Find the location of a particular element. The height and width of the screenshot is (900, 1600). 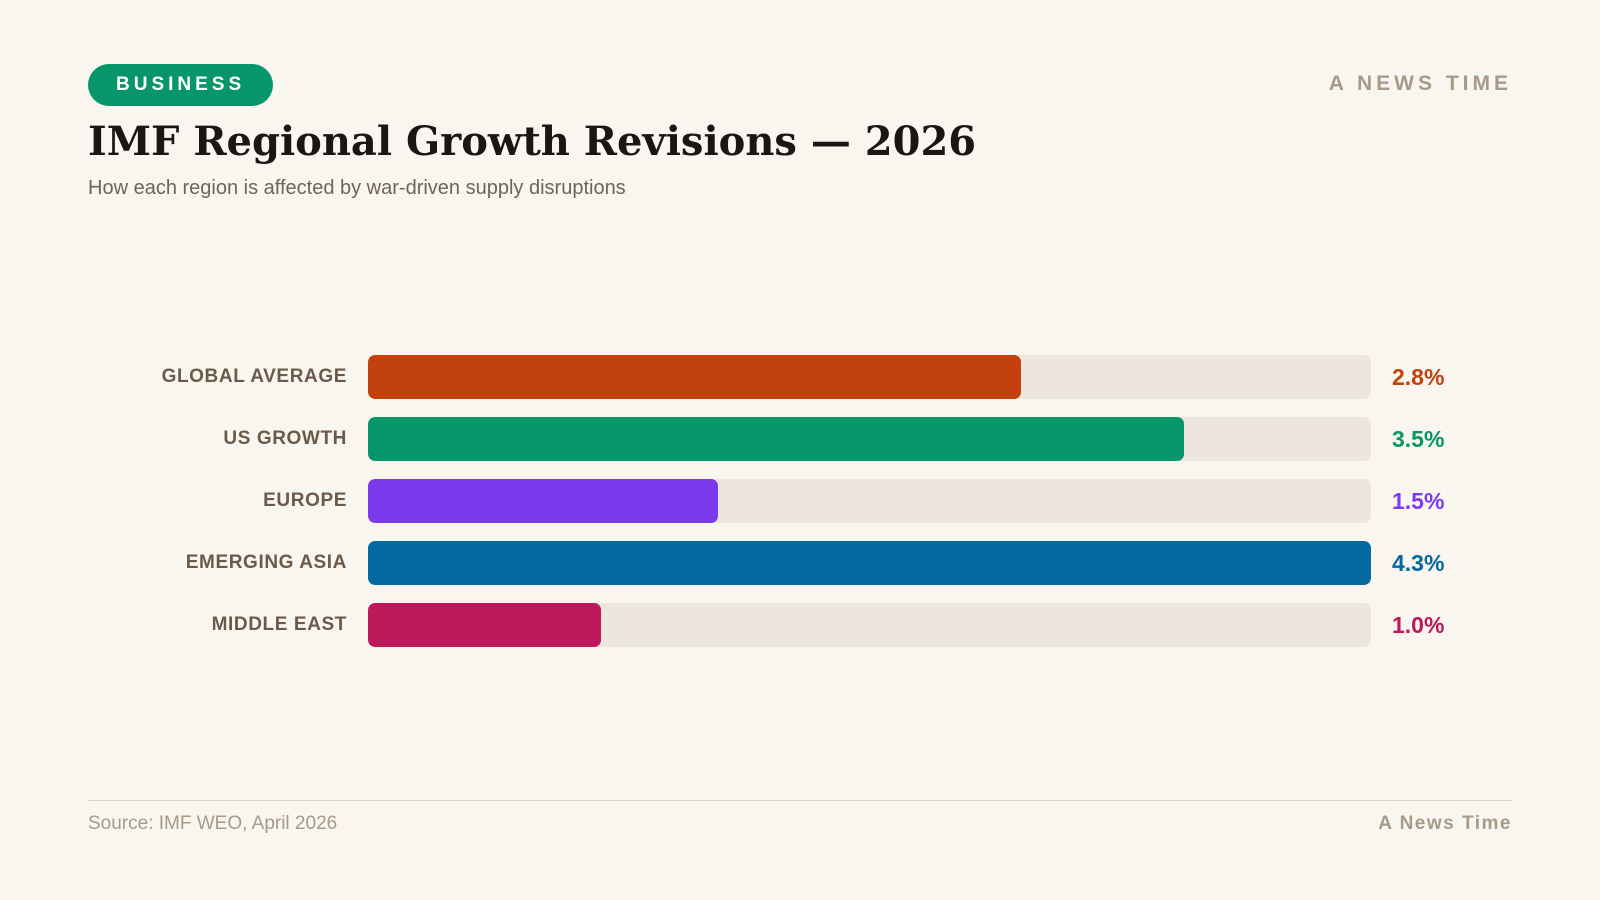

category-label: GLOBAL AVERAGE is located at coordinates (254, 376).